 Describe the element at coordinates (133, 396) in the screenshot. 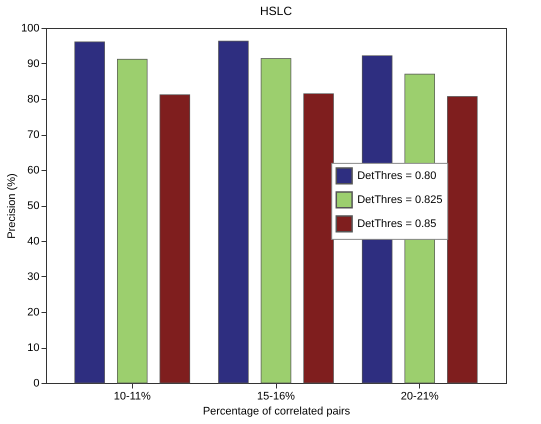

I see `x-tick-label: 10-11%` at that location.